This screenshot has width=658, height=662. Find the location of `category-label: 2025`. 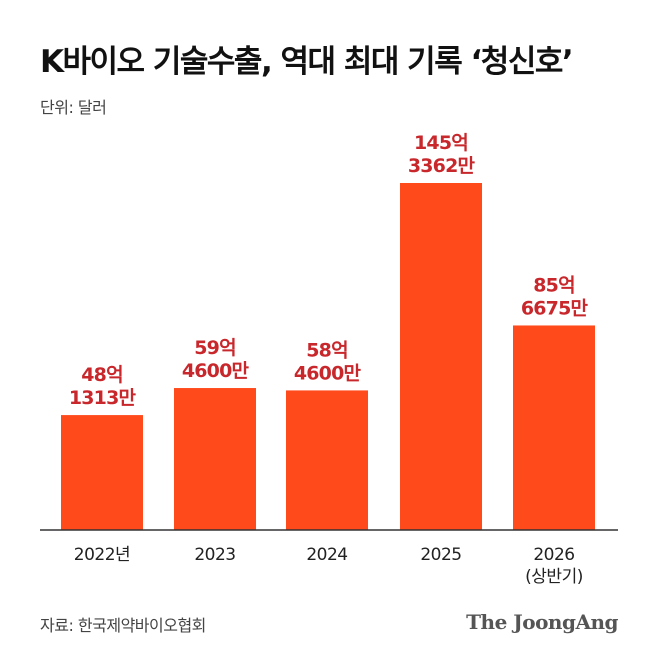

category-label: 2025 is located at coordinates (440, 555).